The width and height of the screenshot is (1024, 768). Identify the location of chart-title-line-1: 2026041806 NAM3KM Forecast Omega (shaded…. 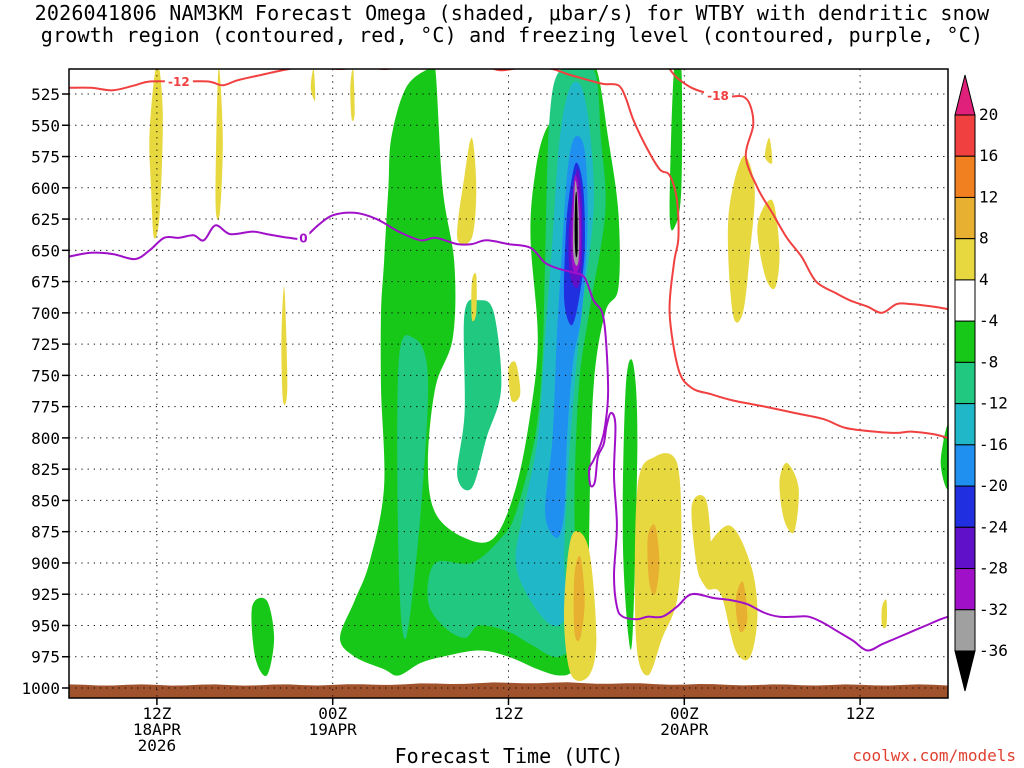
(512, 13).